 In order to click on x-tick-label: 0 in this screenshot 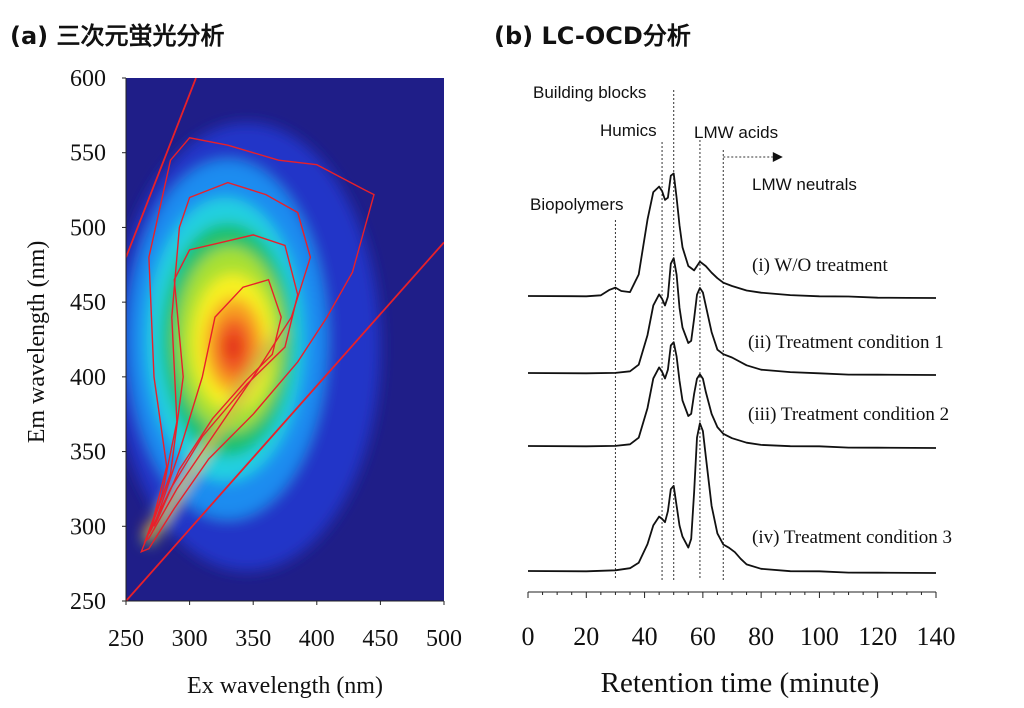, I will do `click(528, 636)`.